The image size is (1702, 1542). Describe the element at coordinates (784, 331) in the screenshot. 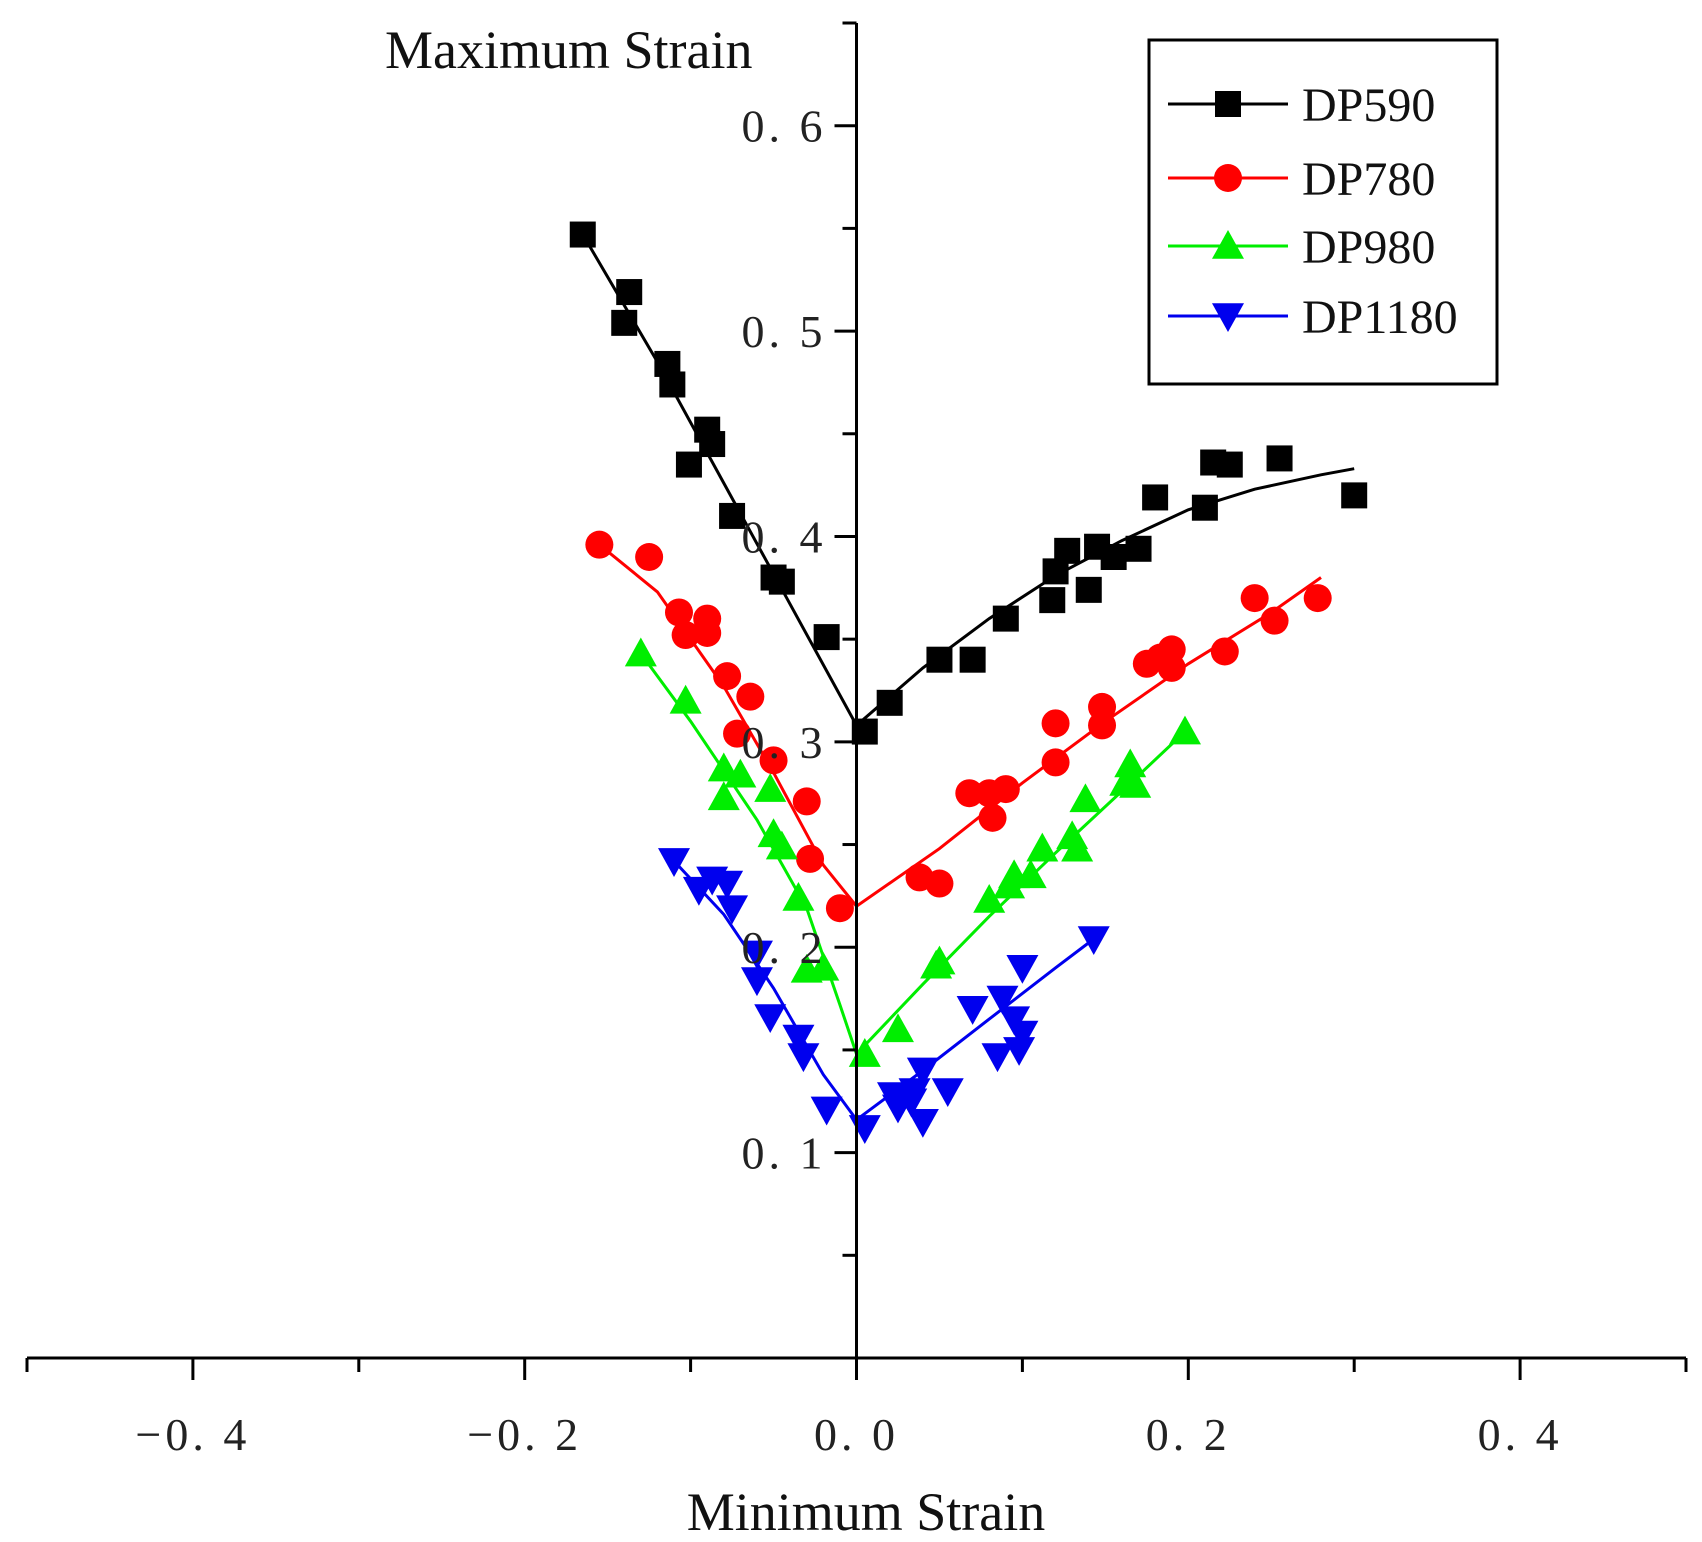

I see `y-tick-label: 0. 5` at that location.